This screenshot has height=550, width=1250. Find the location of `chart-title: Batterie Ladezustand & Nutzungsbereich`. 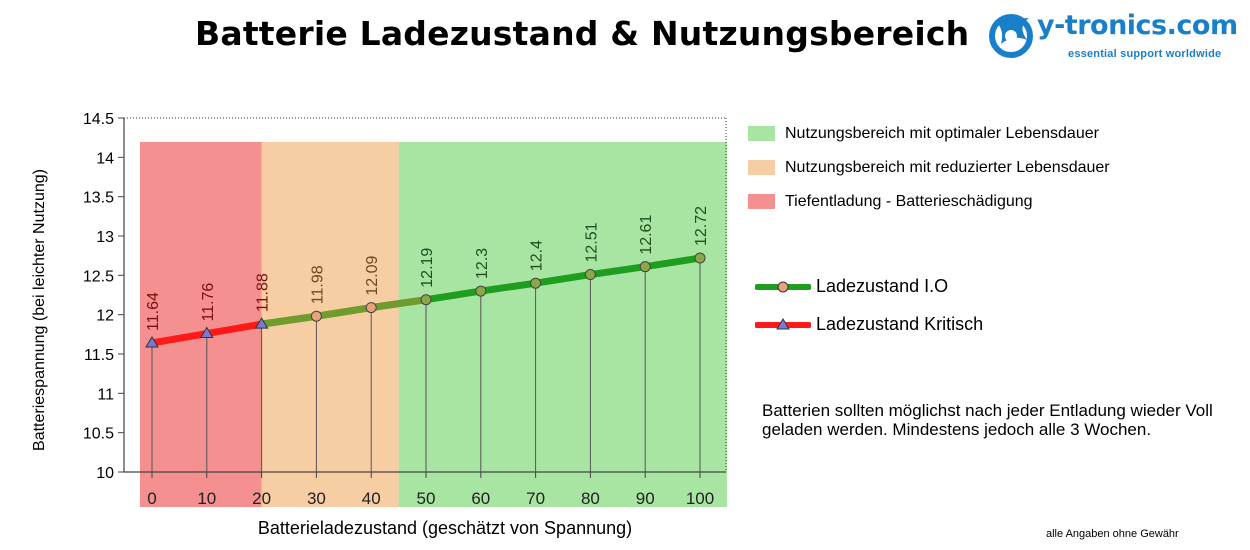

chart-title: Batterie Ladezustand & Nutzungsbereich is located at coordinates (582, 33).